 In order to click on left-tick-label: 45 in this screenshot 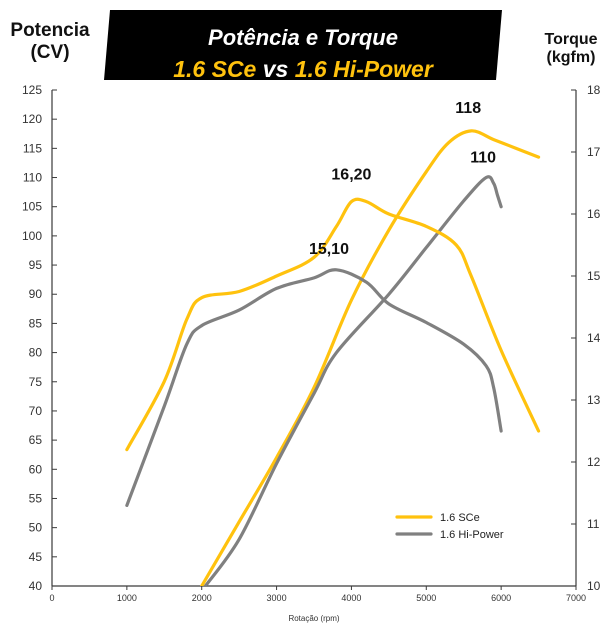, I will do `click(36, 557)`.